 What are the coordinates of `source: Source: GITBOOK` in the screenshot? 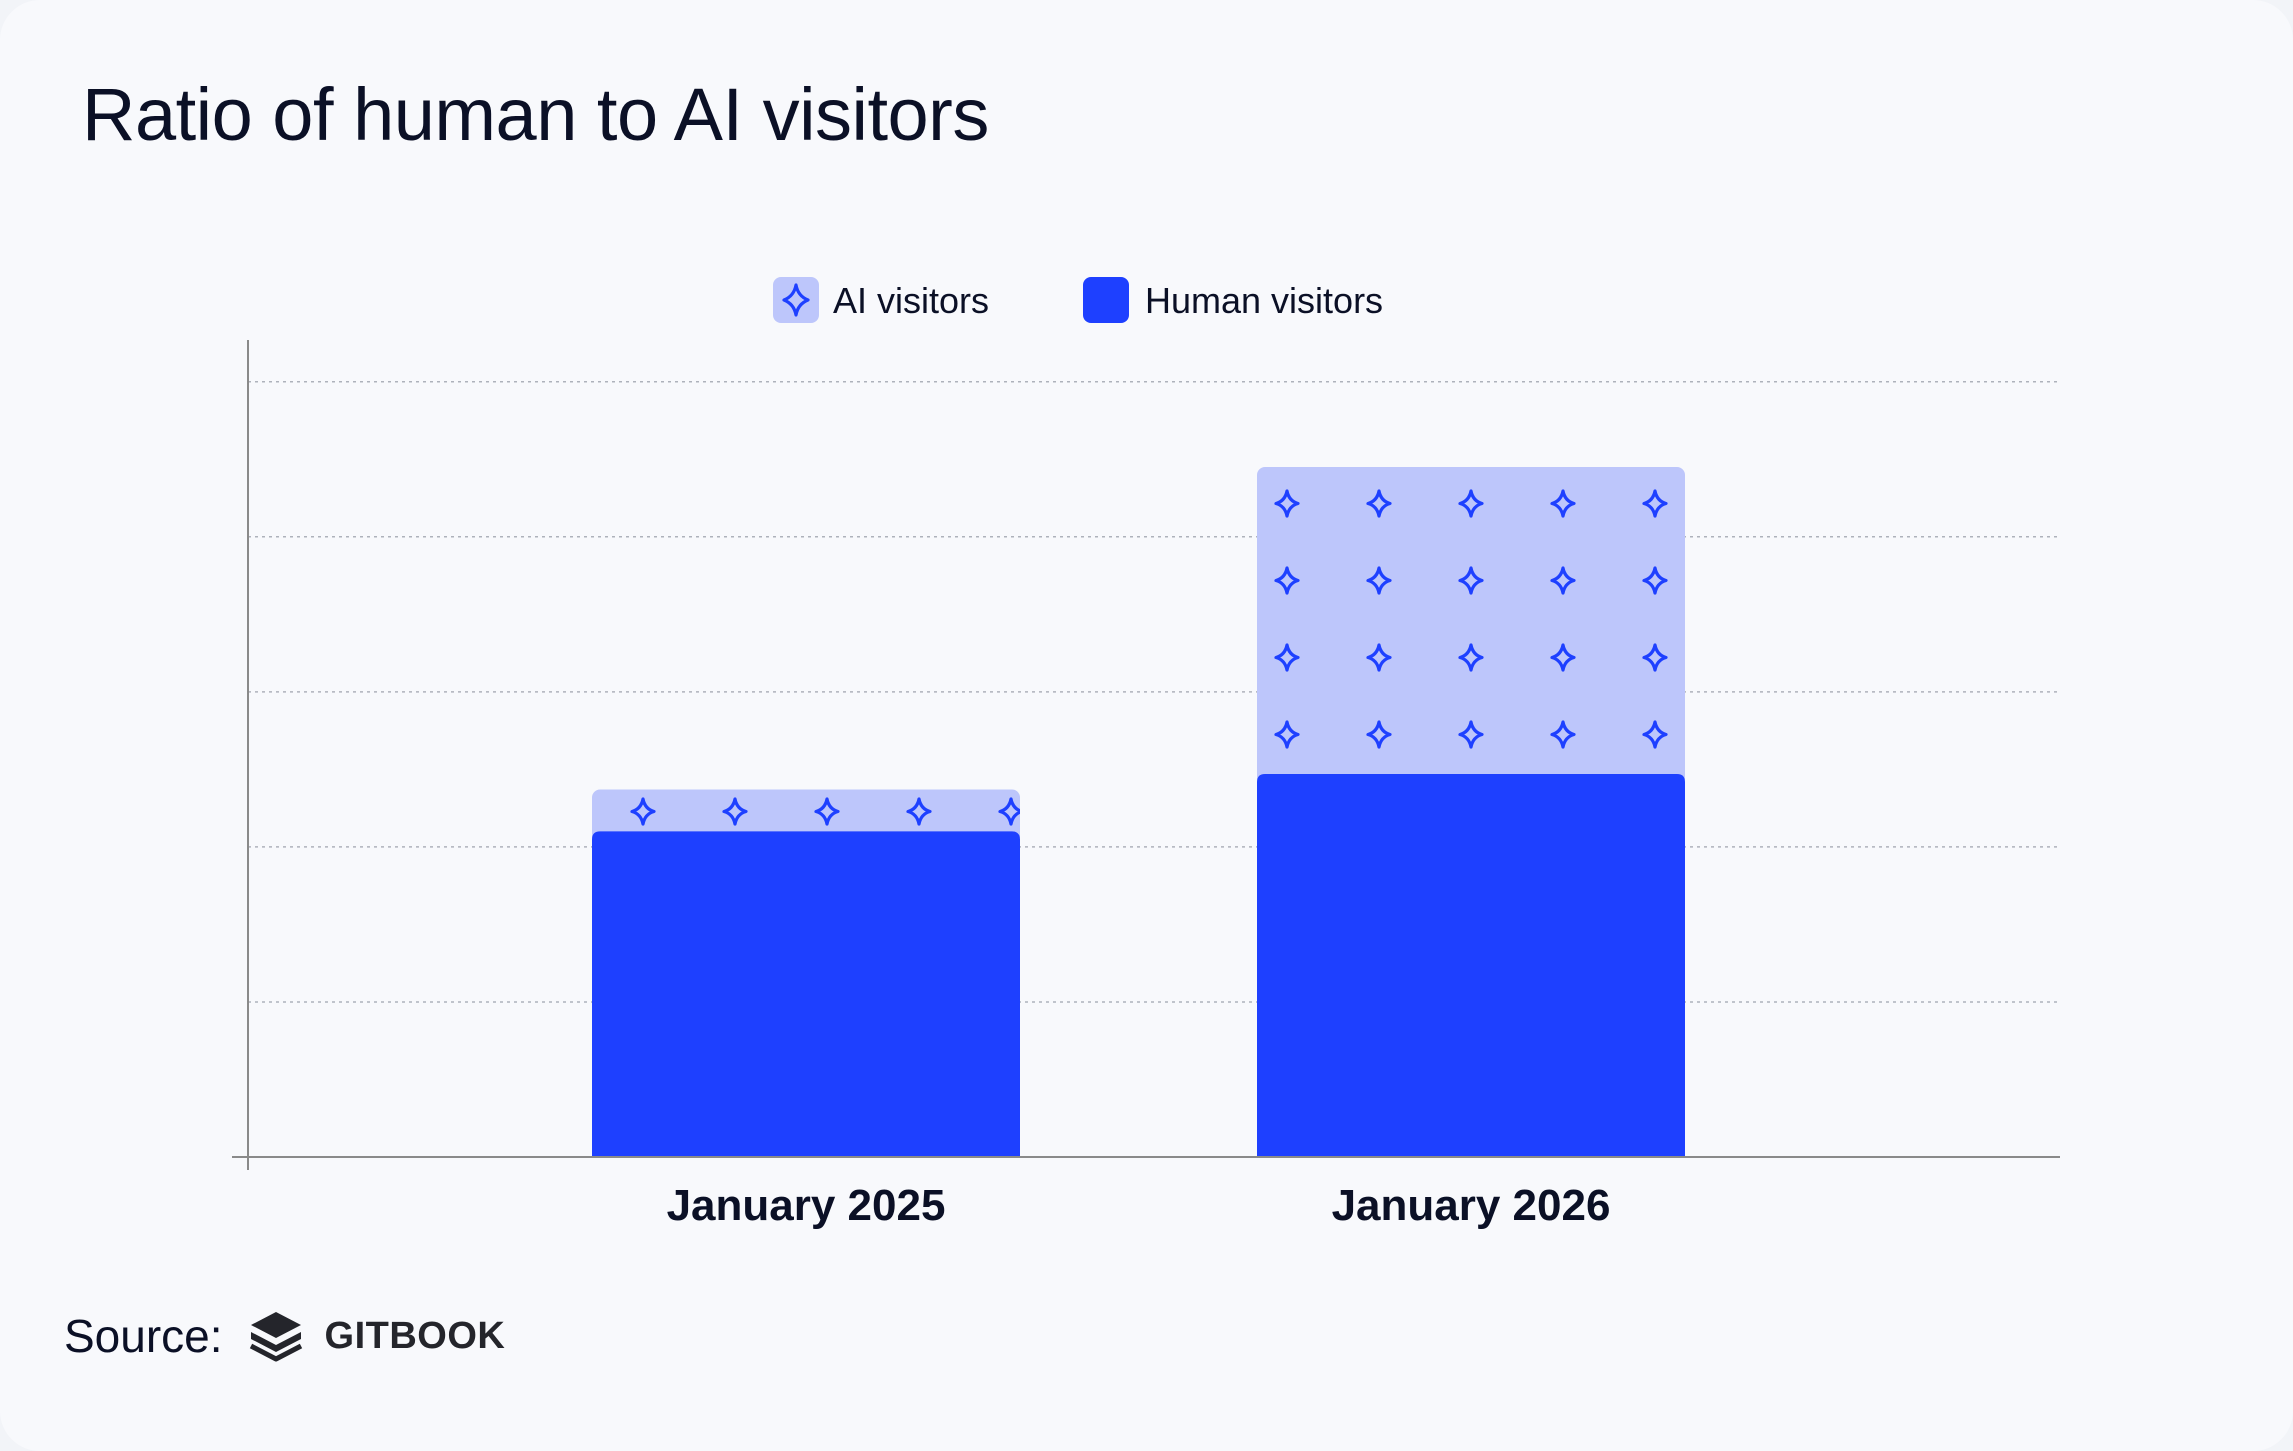 It's located at (284, 1336).